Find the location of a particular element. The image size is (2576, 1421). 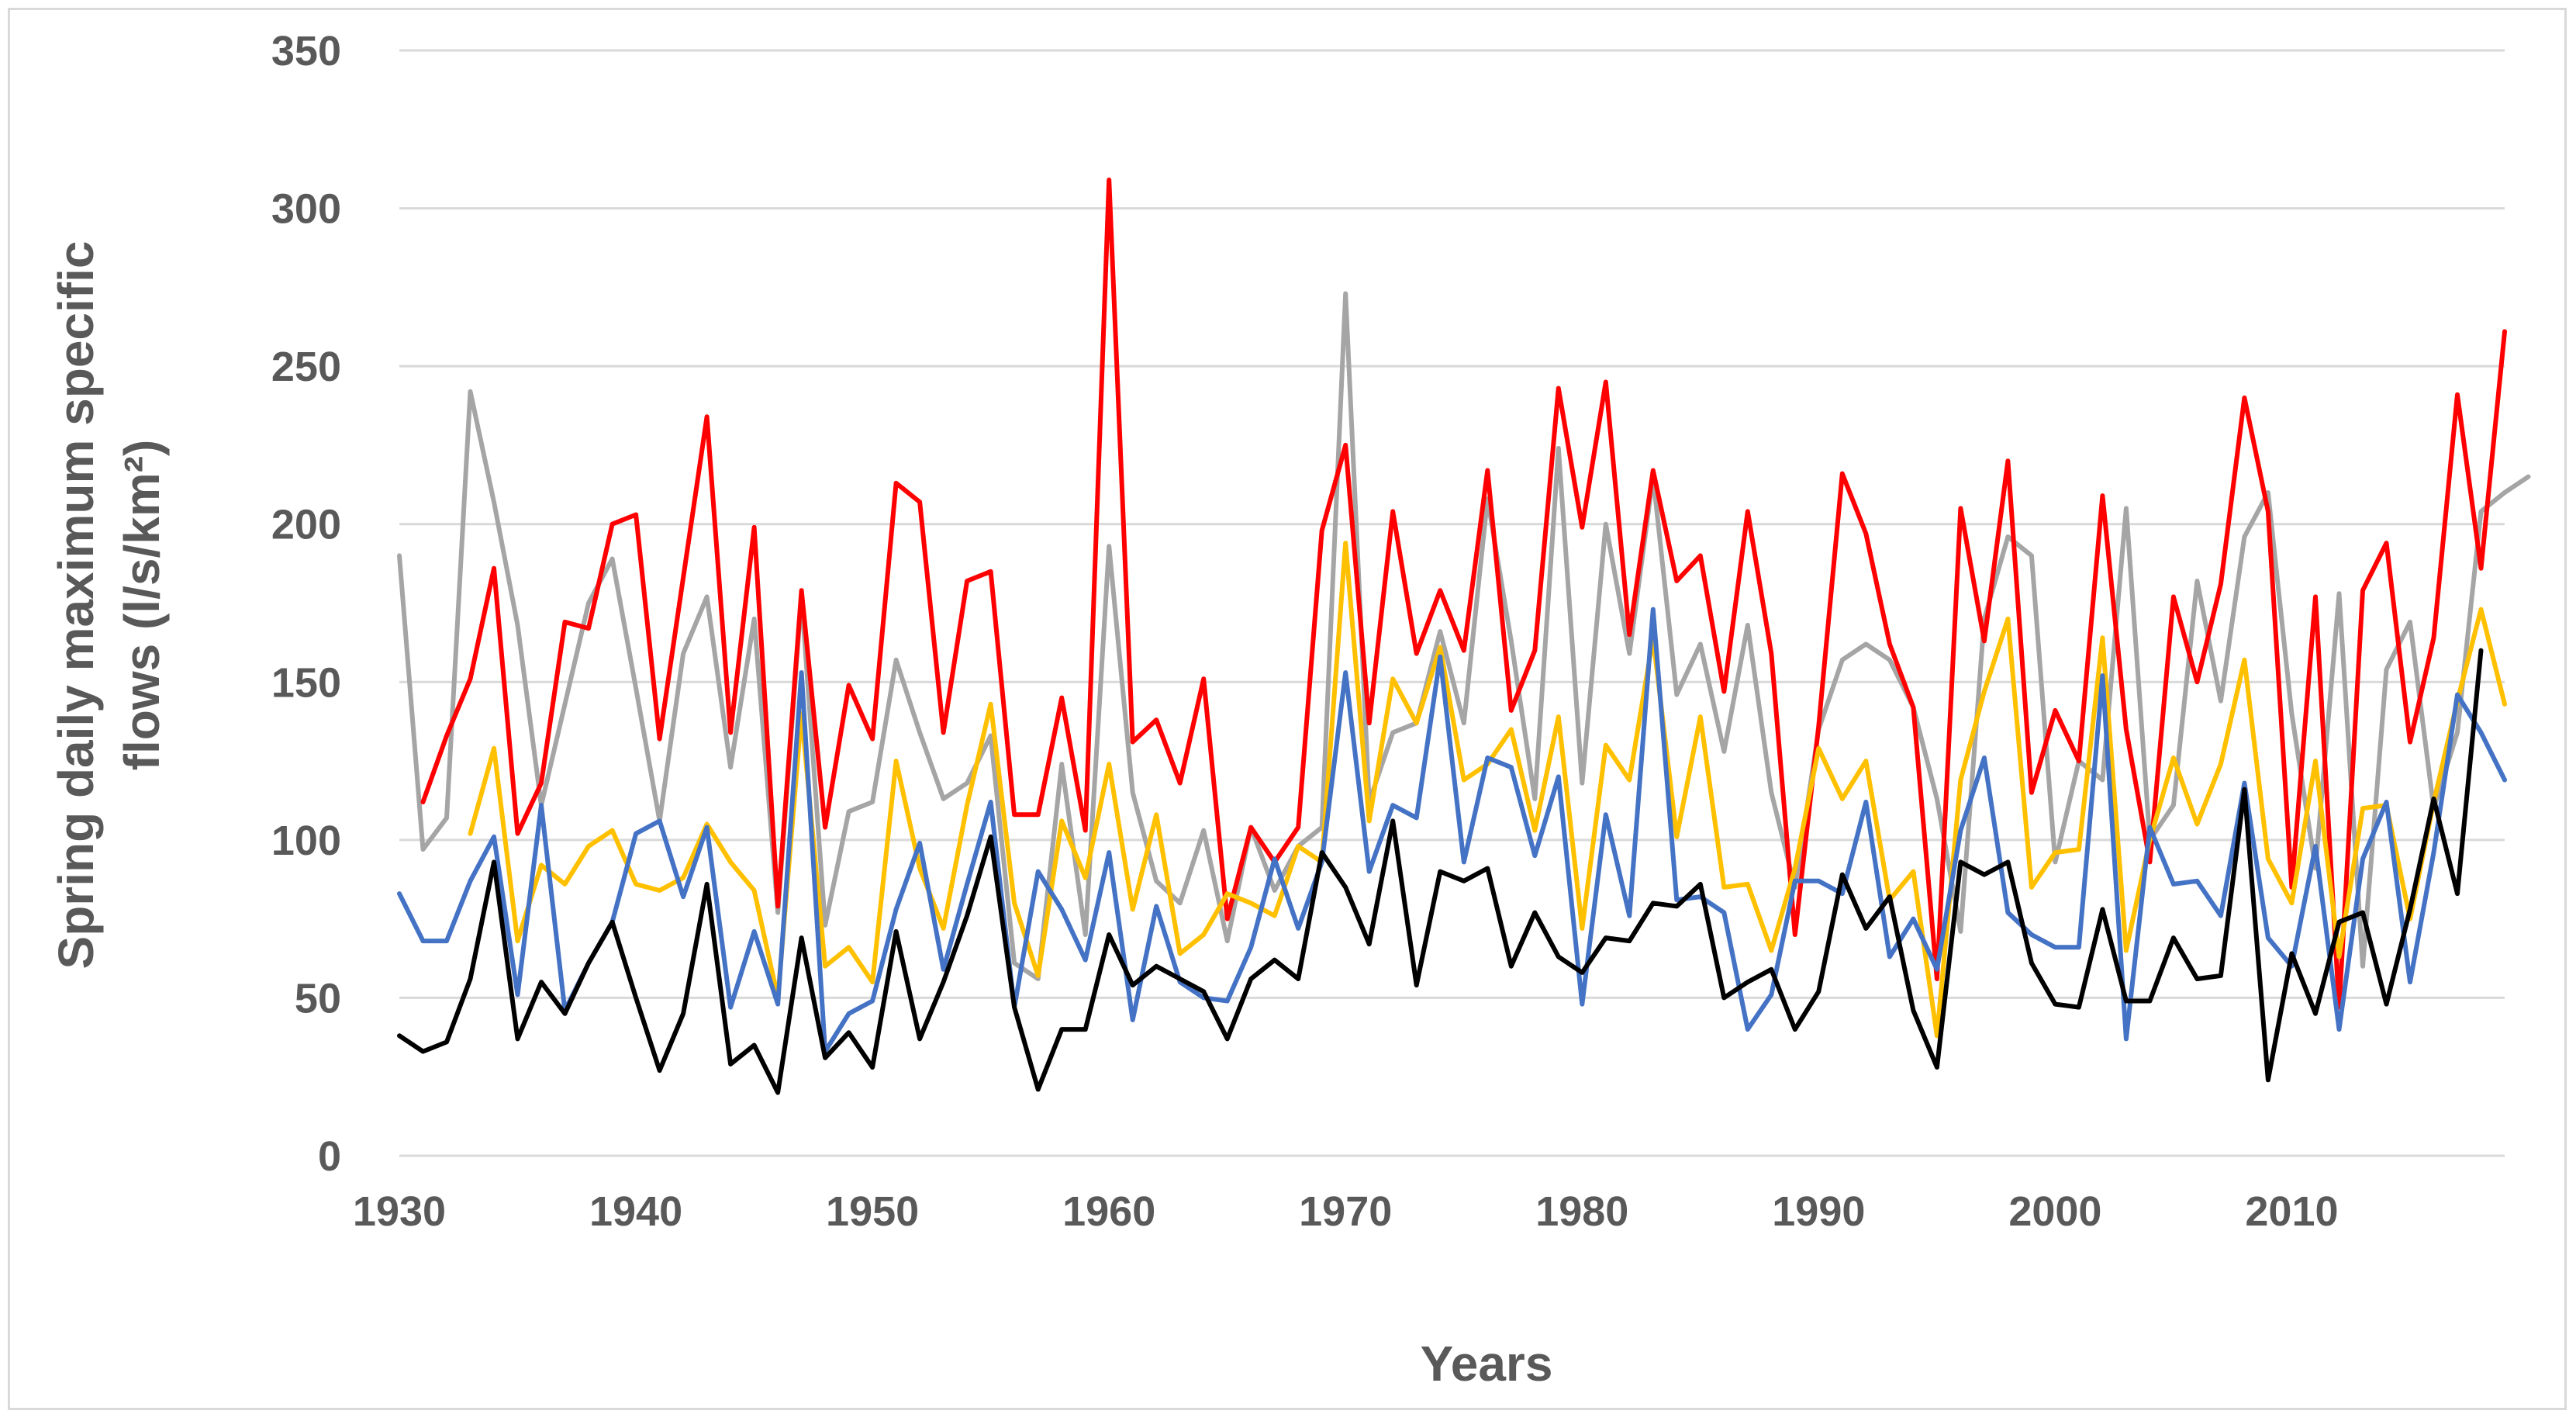

x-tick-label: 1930 is located at coordinates (399, 1211).